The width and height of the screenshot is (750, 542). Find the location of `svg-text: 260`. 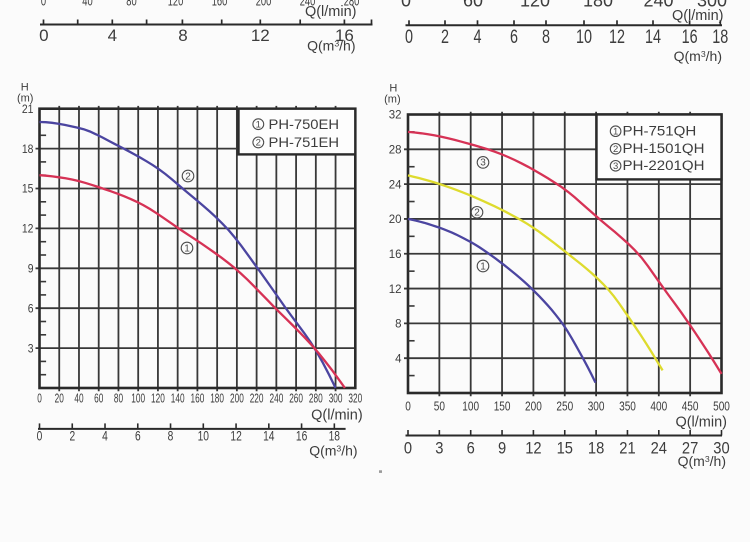

svg-text: 260 is located at coordinates (296, 398).